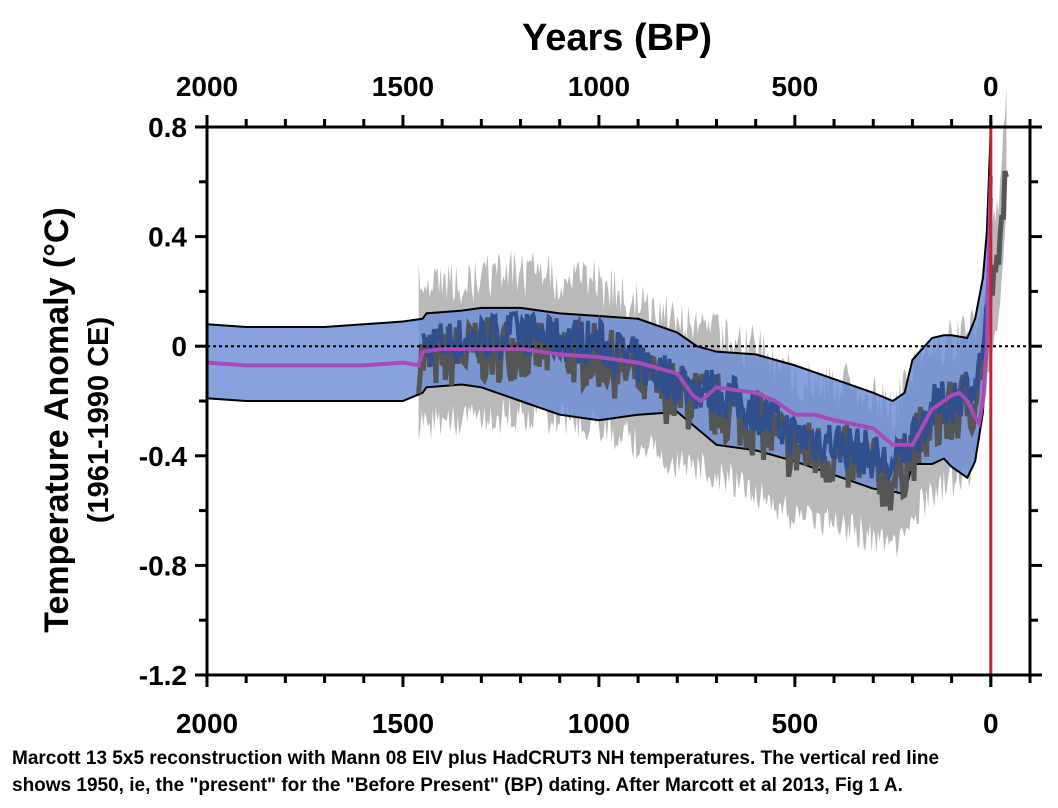 The width and height of the screenshot is (1058, 808). Describe the element at coordinates (599, 86) in the screenshot. I see `x-tick-label-top: 1000` at that location.